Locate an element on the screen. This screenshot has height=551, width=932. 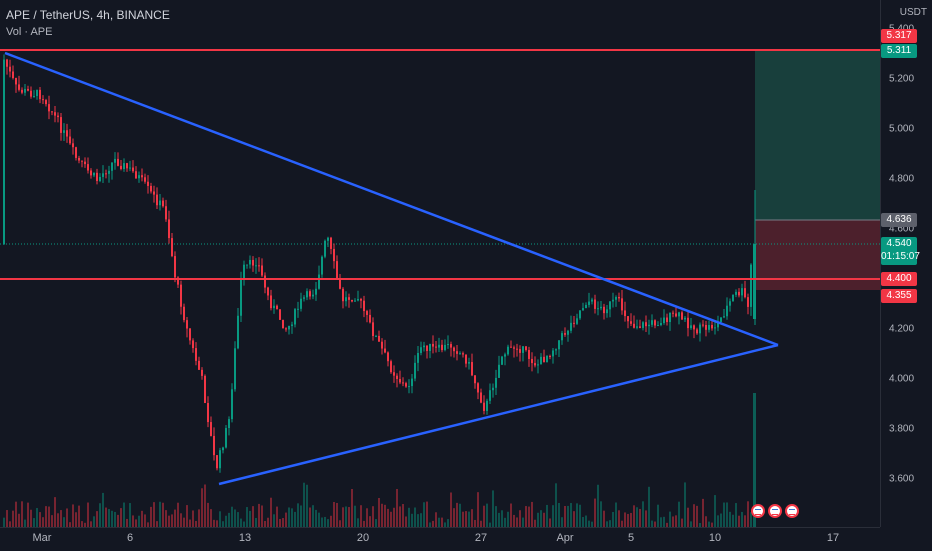
profit-zone is located at coordinates (817, 135).